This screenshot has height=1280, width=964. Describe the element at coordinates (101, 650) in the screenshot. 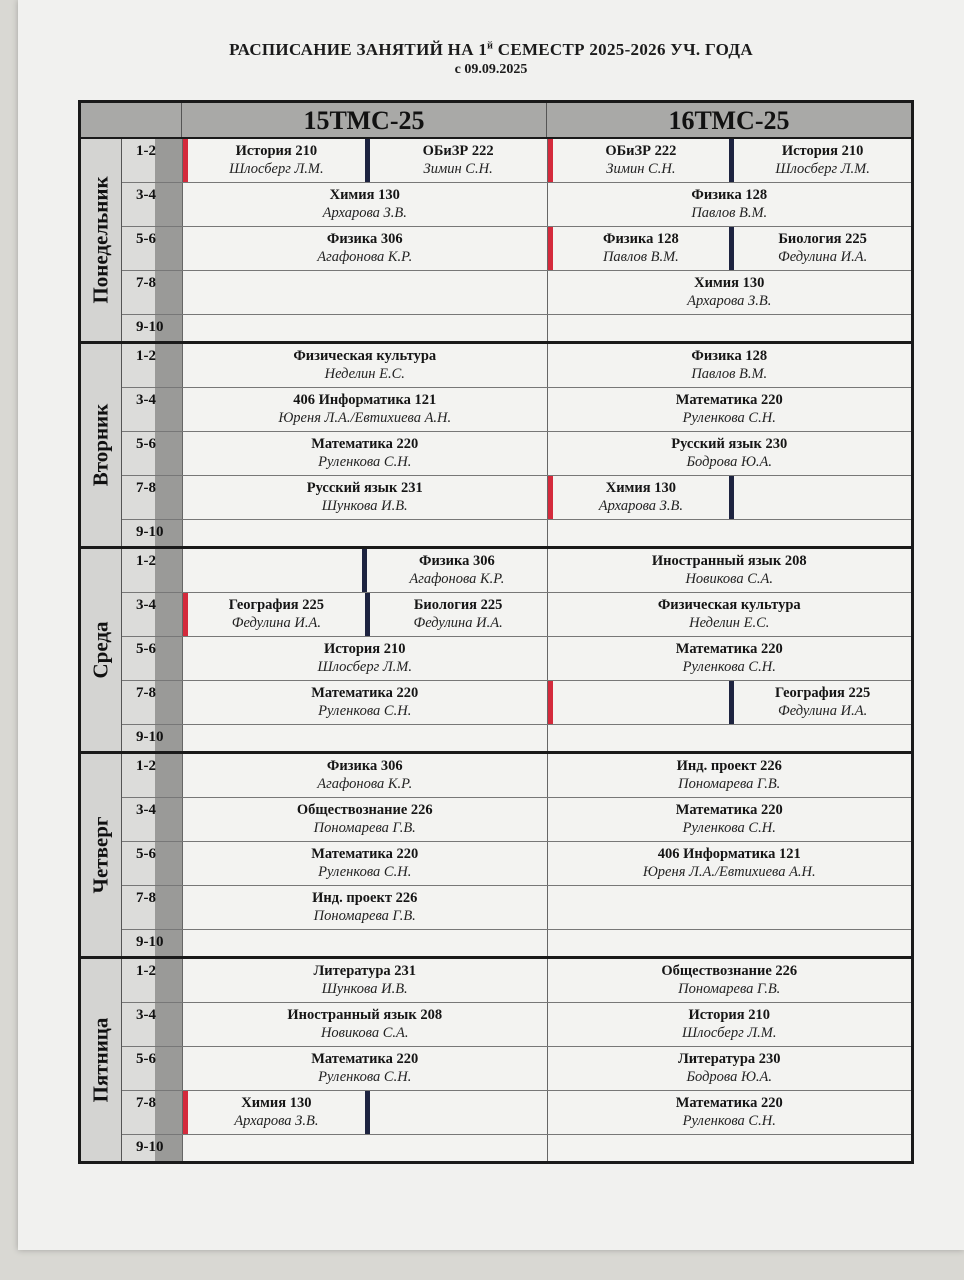

I see `day-name-cell: Среда` at that location.